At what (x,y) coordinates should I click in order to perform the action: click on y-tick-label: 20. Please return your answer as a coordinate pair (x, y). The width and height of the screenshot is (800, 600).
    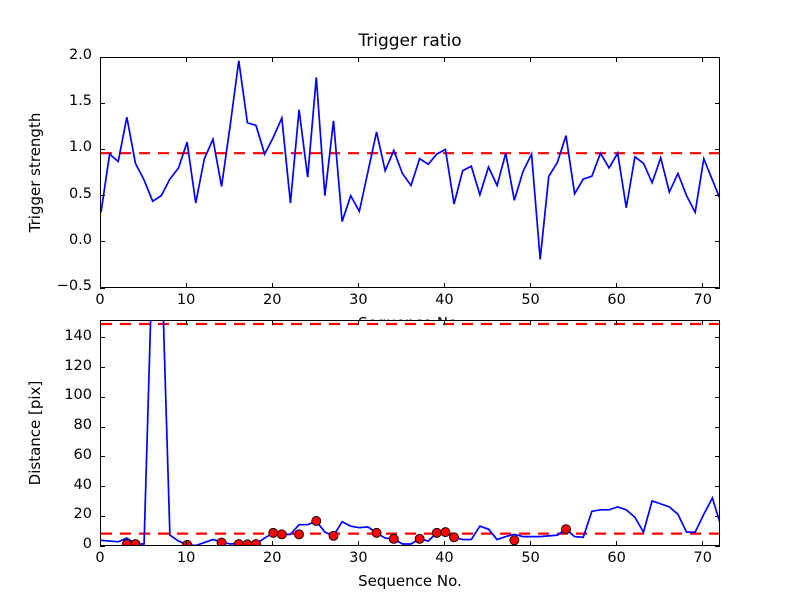
    Looking at the image, I should click on (82, 514).